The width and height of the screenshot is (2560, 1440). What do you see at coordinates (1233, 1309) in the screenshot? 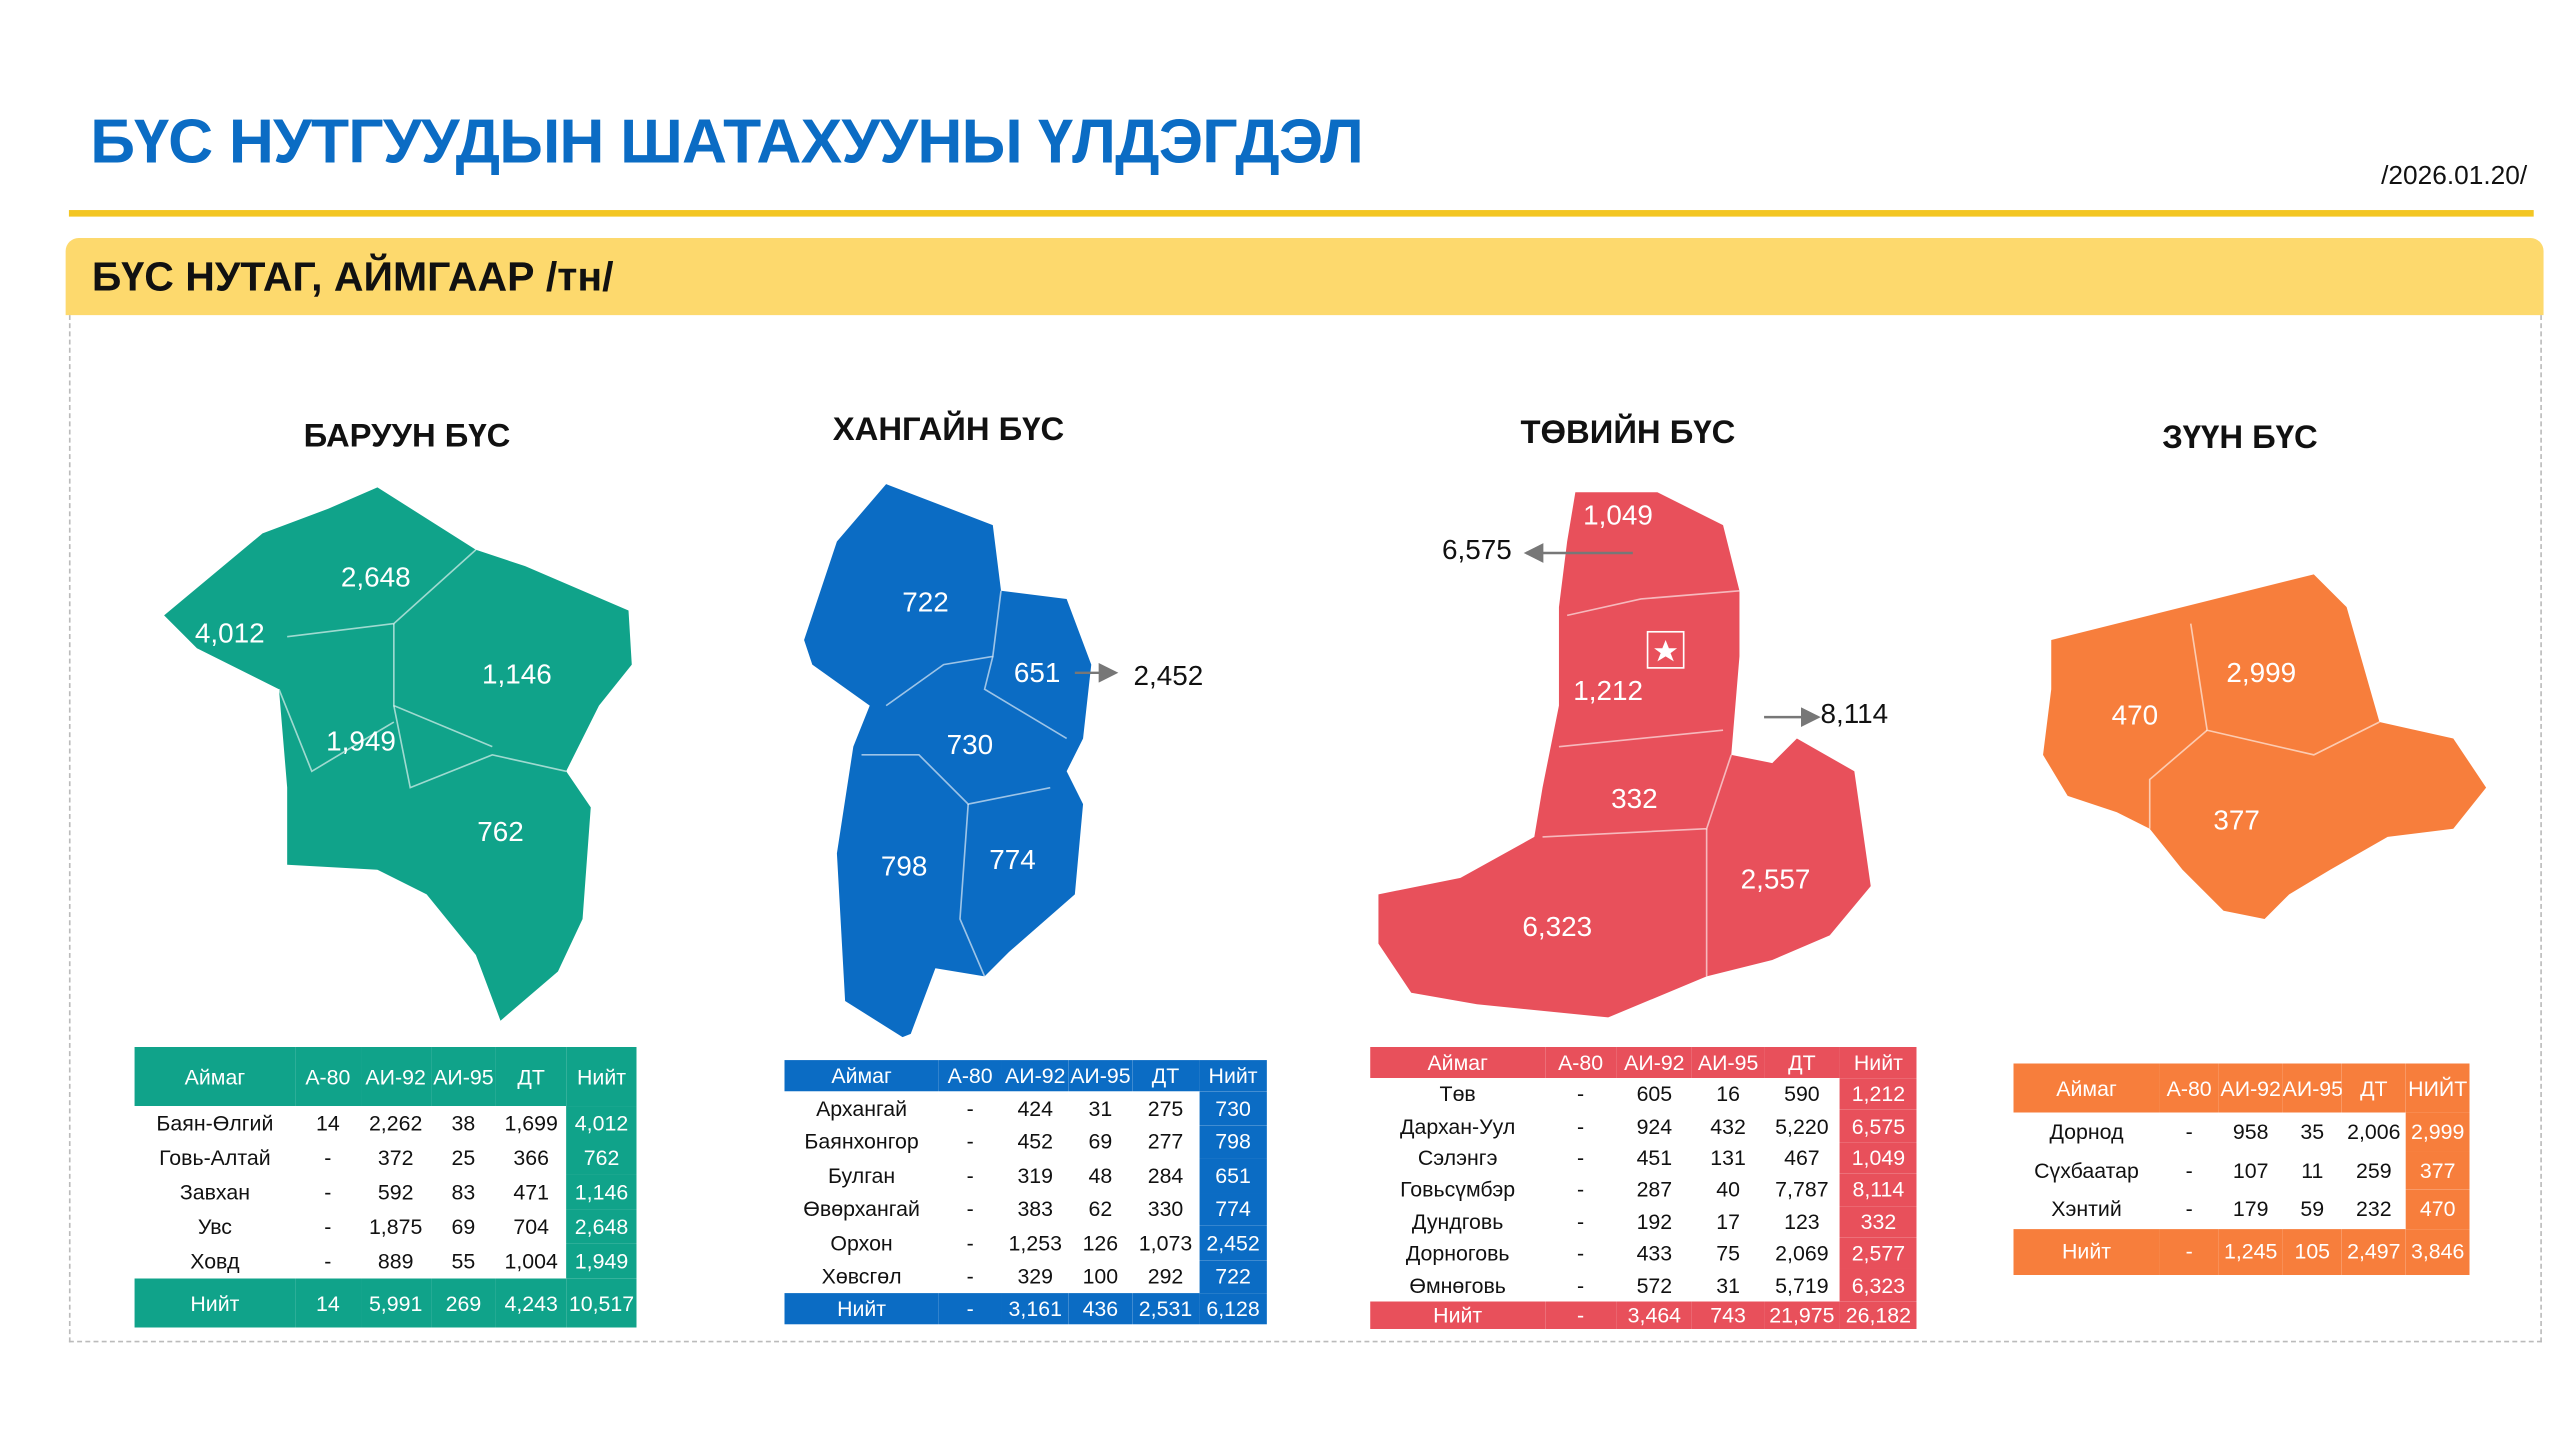
I see `total-cell: 6,128` at bounding box center [1233, 1309].